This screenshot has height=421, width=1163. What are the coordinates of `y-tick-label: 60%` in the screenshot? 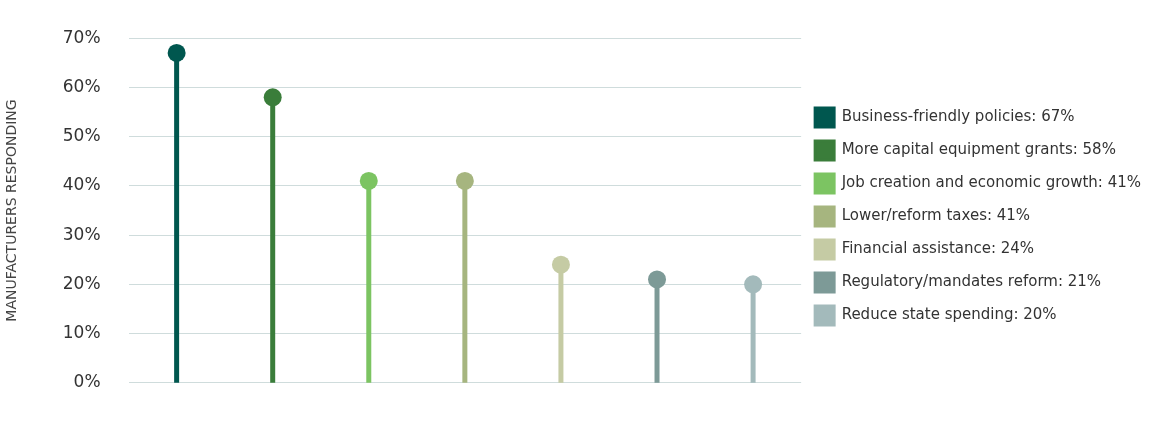 It's located at (81, 85).